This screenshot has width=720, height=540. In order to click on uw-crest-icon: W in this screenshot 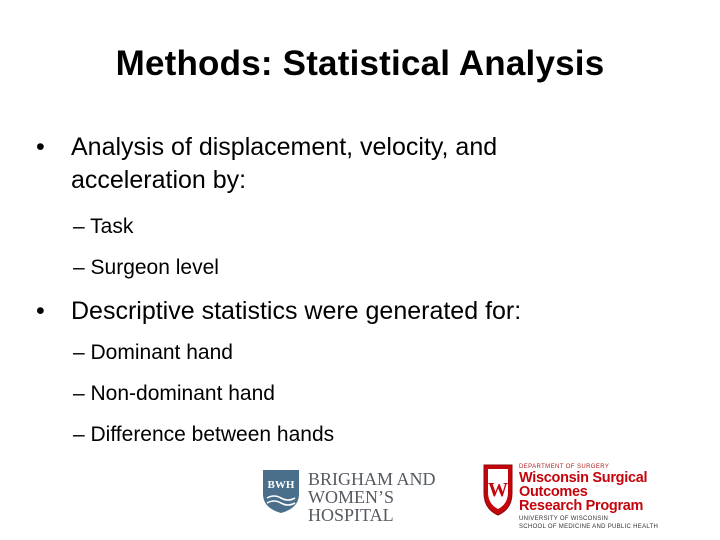, I will do `click(498, 490)`.